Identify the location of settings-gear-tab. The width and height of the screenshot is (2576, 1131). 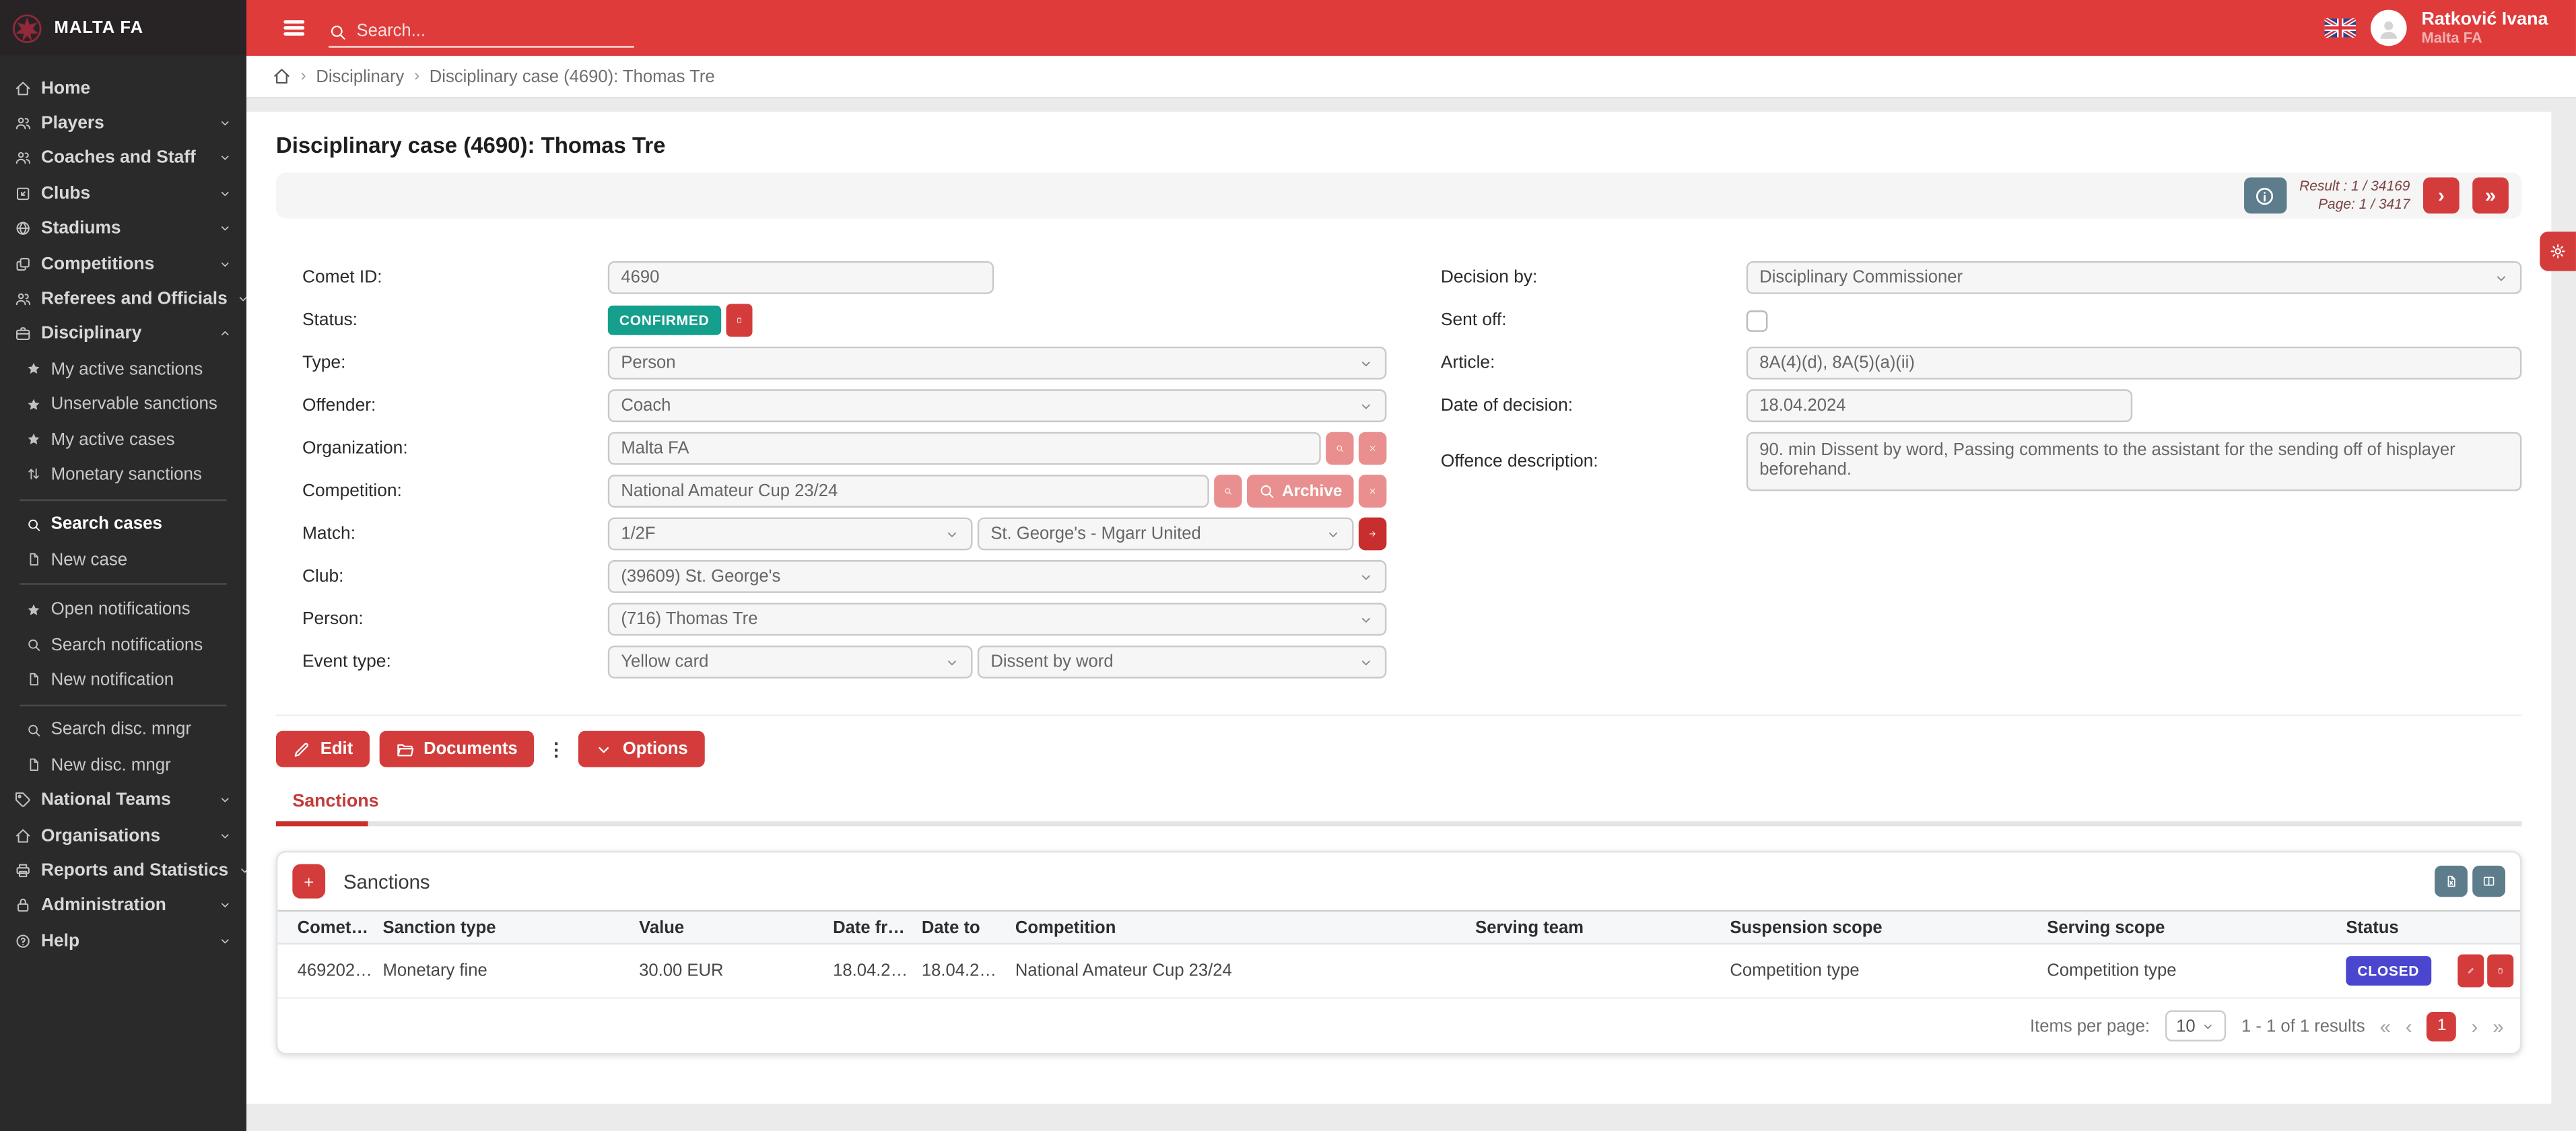
(2558, 252).